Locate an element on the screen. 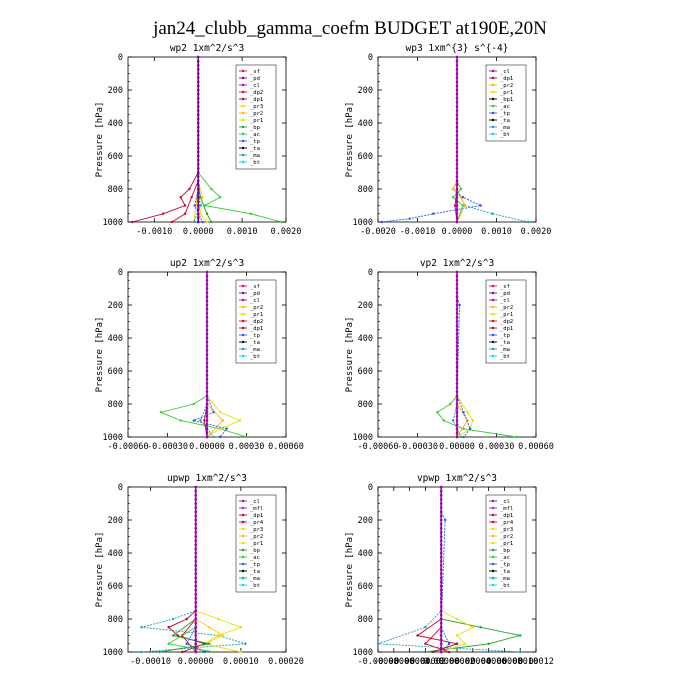  legend-label: _bp is located at coordinates (255, 551).